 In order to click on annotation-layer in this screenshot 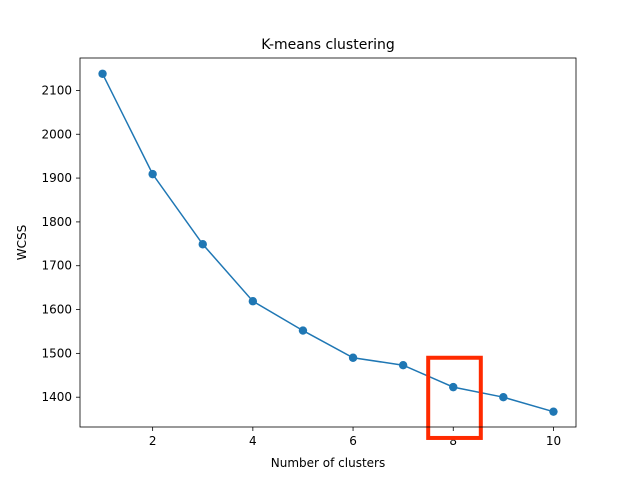, I will do `click(454, 397)`.